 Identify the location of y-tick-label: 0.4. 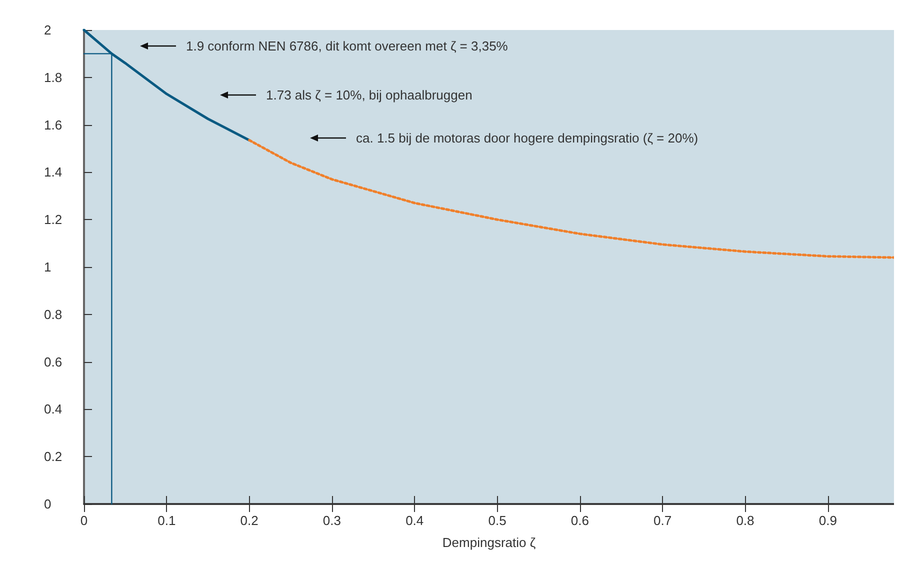
(53, 409).